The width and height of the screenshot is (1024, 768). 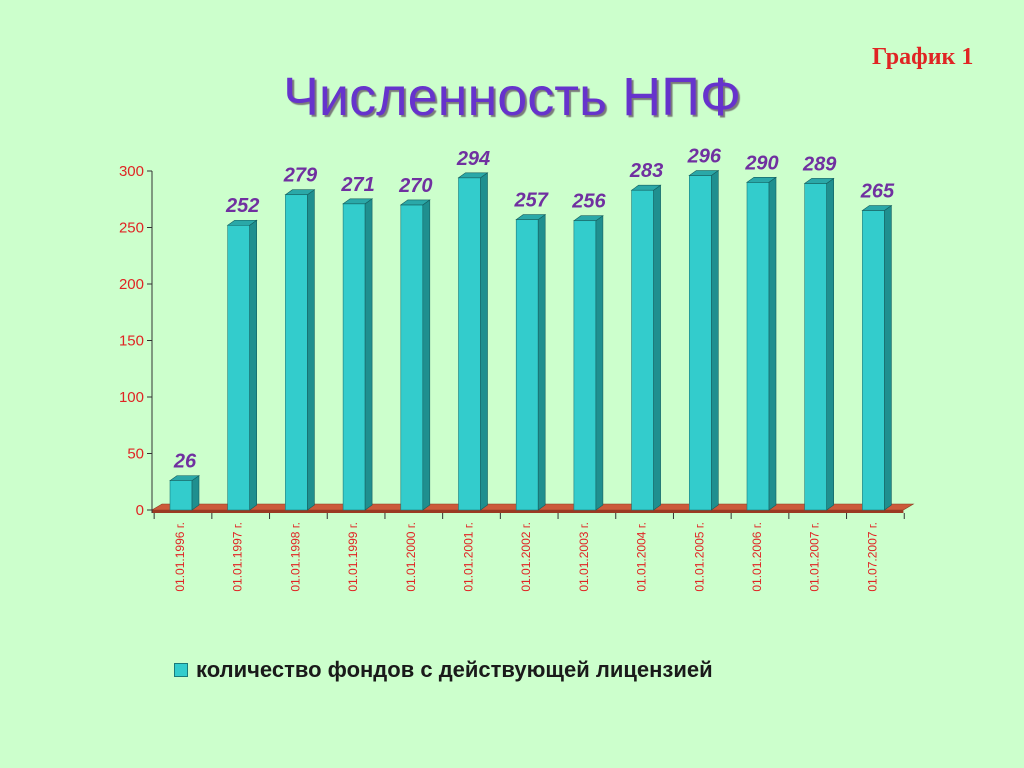 What do you see at coordinates (872, 557) in the screenshot?
I see `x-tick-label: 01.07.2007 г.` at bounding box center [872, 557].